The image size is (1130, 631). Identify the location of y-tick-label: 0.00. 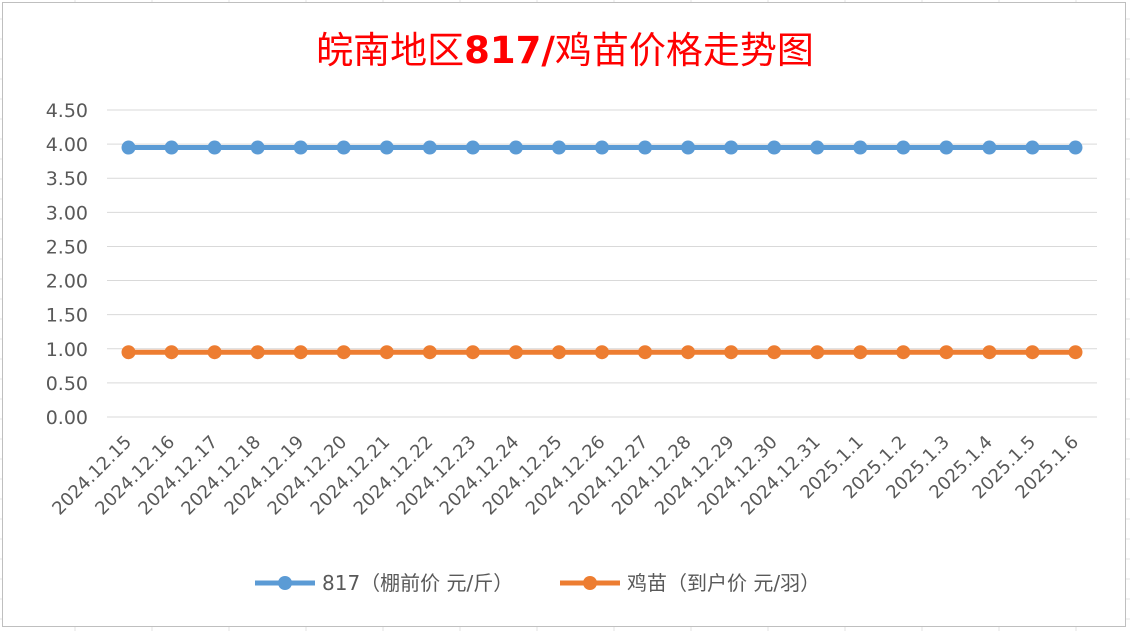
(67, 418).